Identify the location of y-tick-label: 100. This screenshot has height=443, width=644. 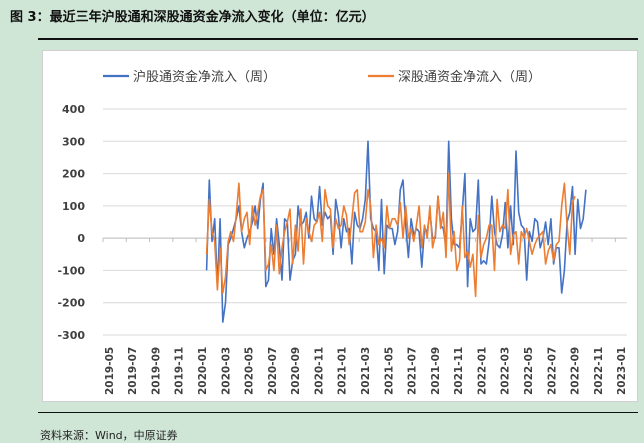
(73, 206).